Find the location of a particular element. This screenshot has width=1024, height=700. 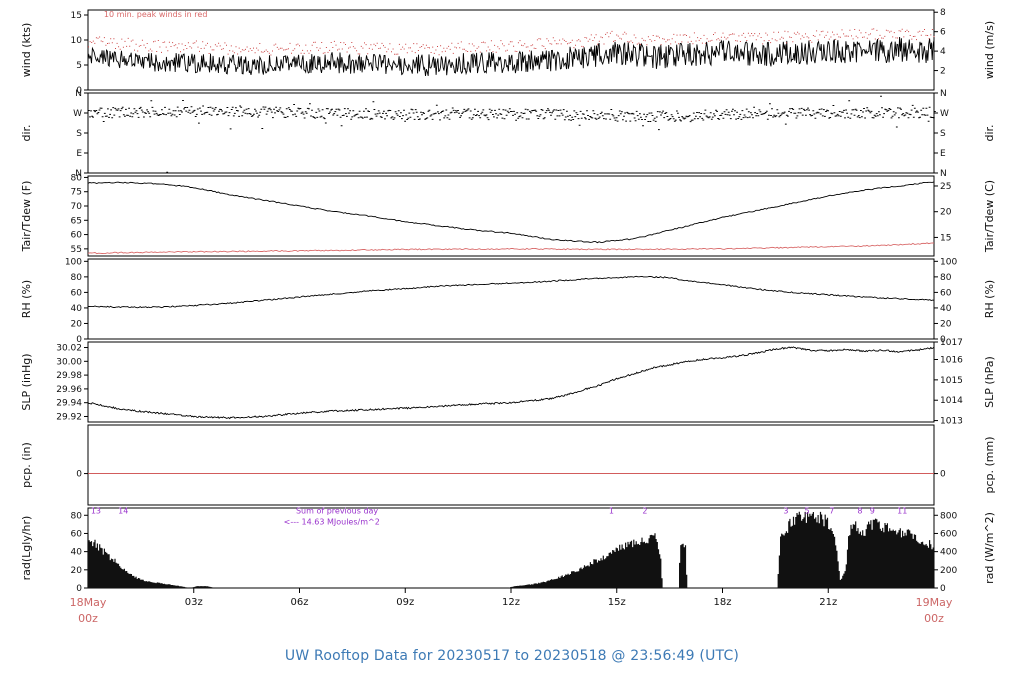

tick-label-right: 6 is located at coordinates (943, 33).